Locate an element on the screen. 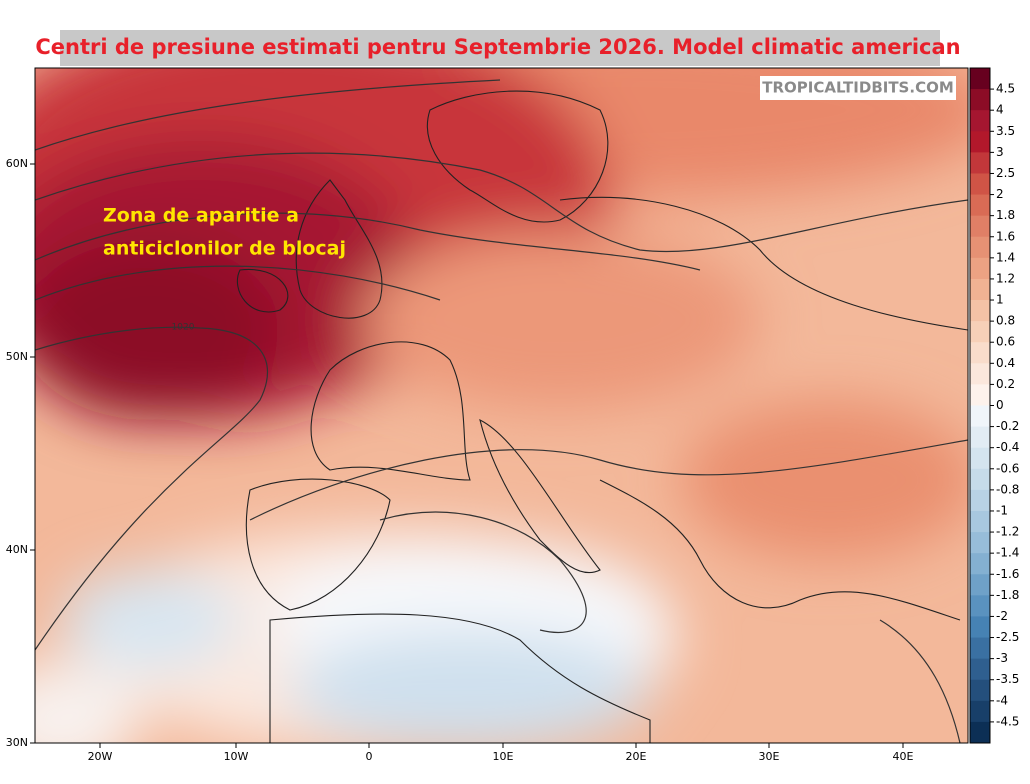 This screenshot has height=784, width=1030. colorbar-label: -1.2 is located at coordinates (1007, 532).